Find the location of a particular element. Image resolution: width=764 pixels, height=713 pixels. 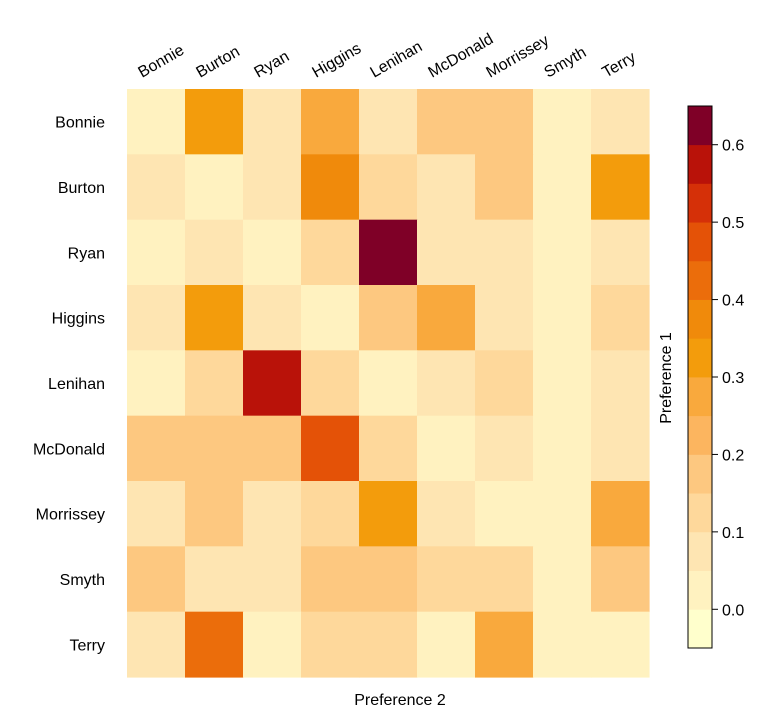

row-label: Bonnie is located at coordinates (80, 123).